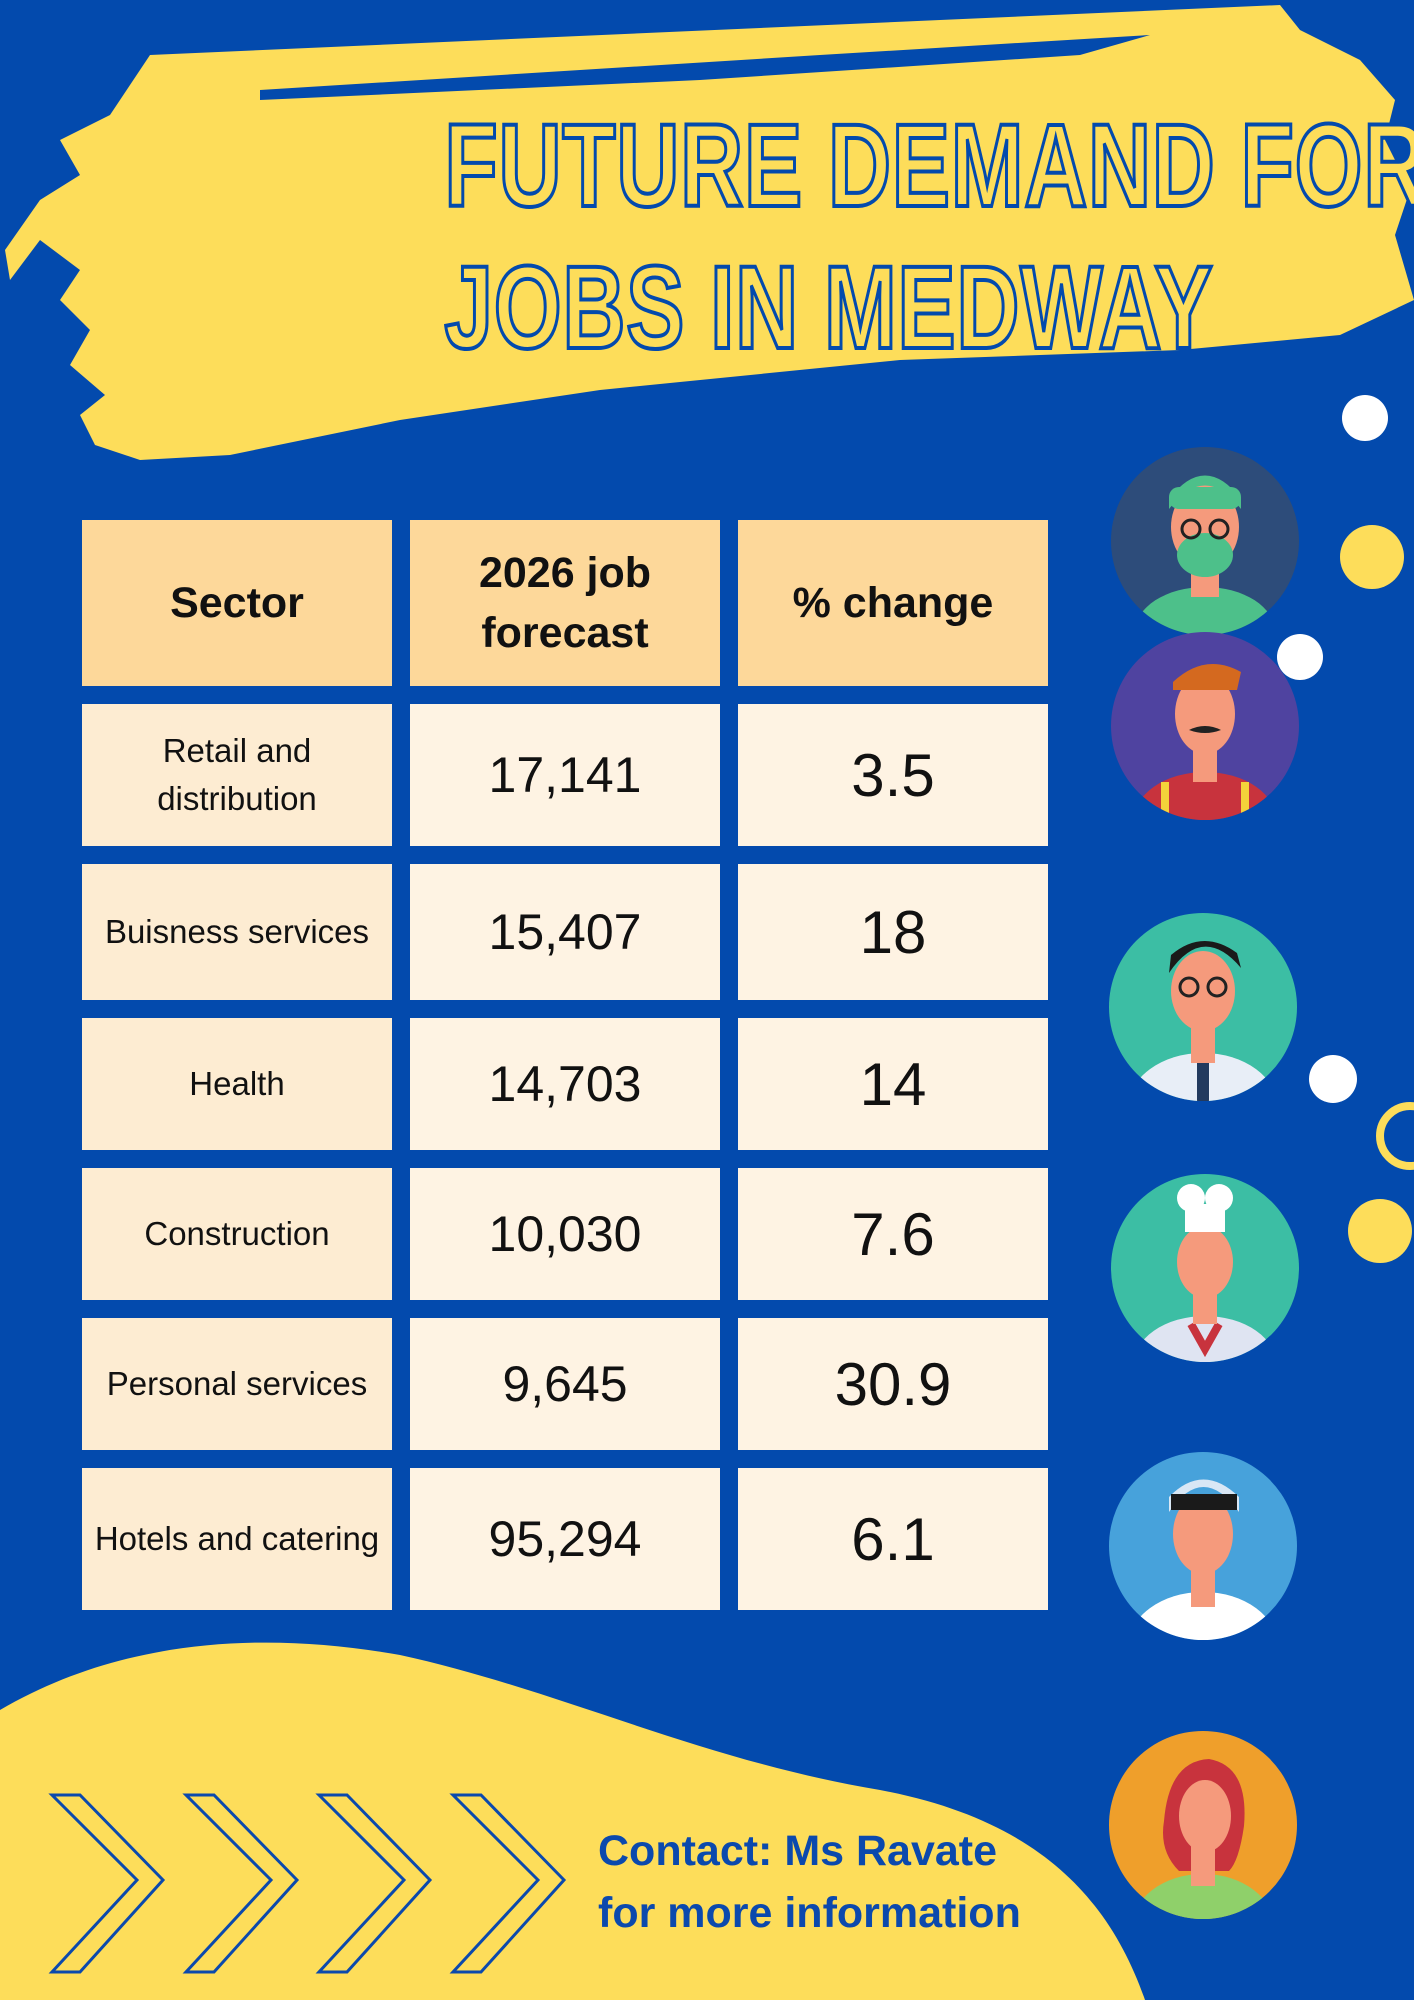 This screenshot has height=2000, width=1414. What do you see at coordinates (237, 603) in the screenshot?
I see `column-header-sector: Sector` at bounding box center [237, 603].